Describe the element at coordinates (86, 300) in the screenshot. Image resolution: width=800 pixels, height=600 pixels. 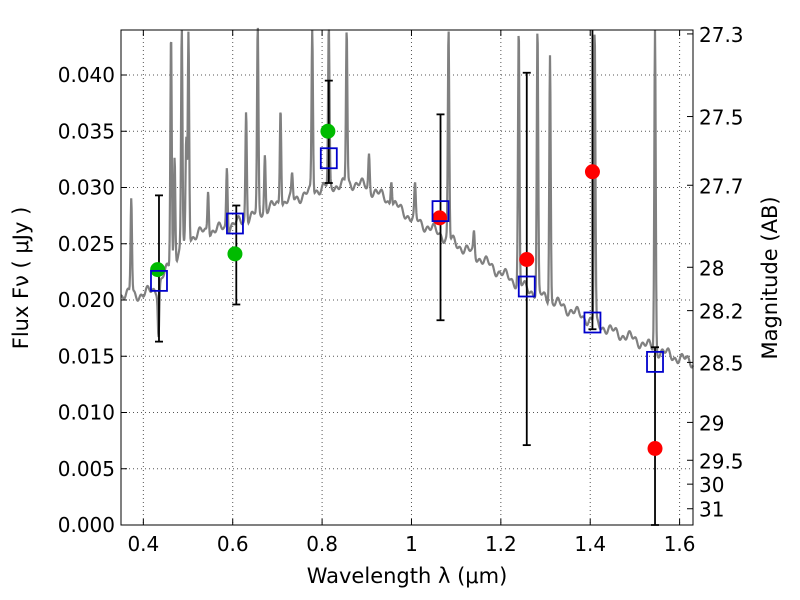
I see `y-tick-label: 0.020` at that location.